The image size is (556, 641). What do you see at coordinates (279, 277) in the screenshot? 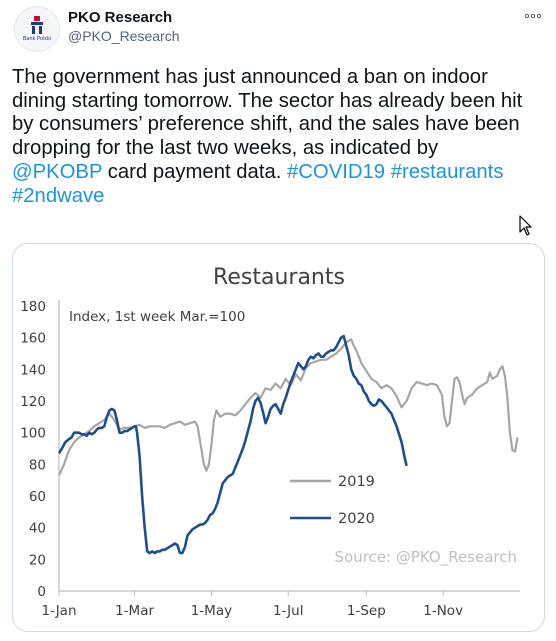
I see `chart-title: Restaurants` at bounding box center [279, 277].